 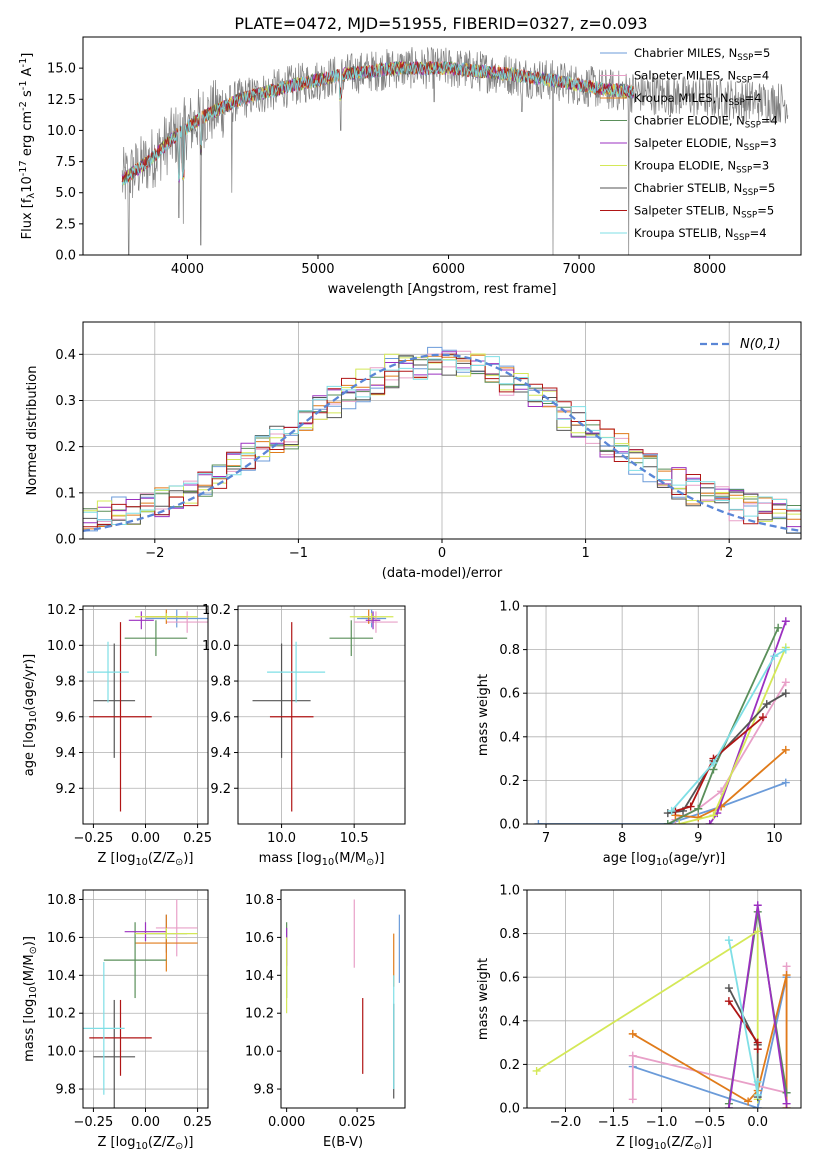 I want to click on x-tick-label: 0.025, so click(x=356, y=1122).